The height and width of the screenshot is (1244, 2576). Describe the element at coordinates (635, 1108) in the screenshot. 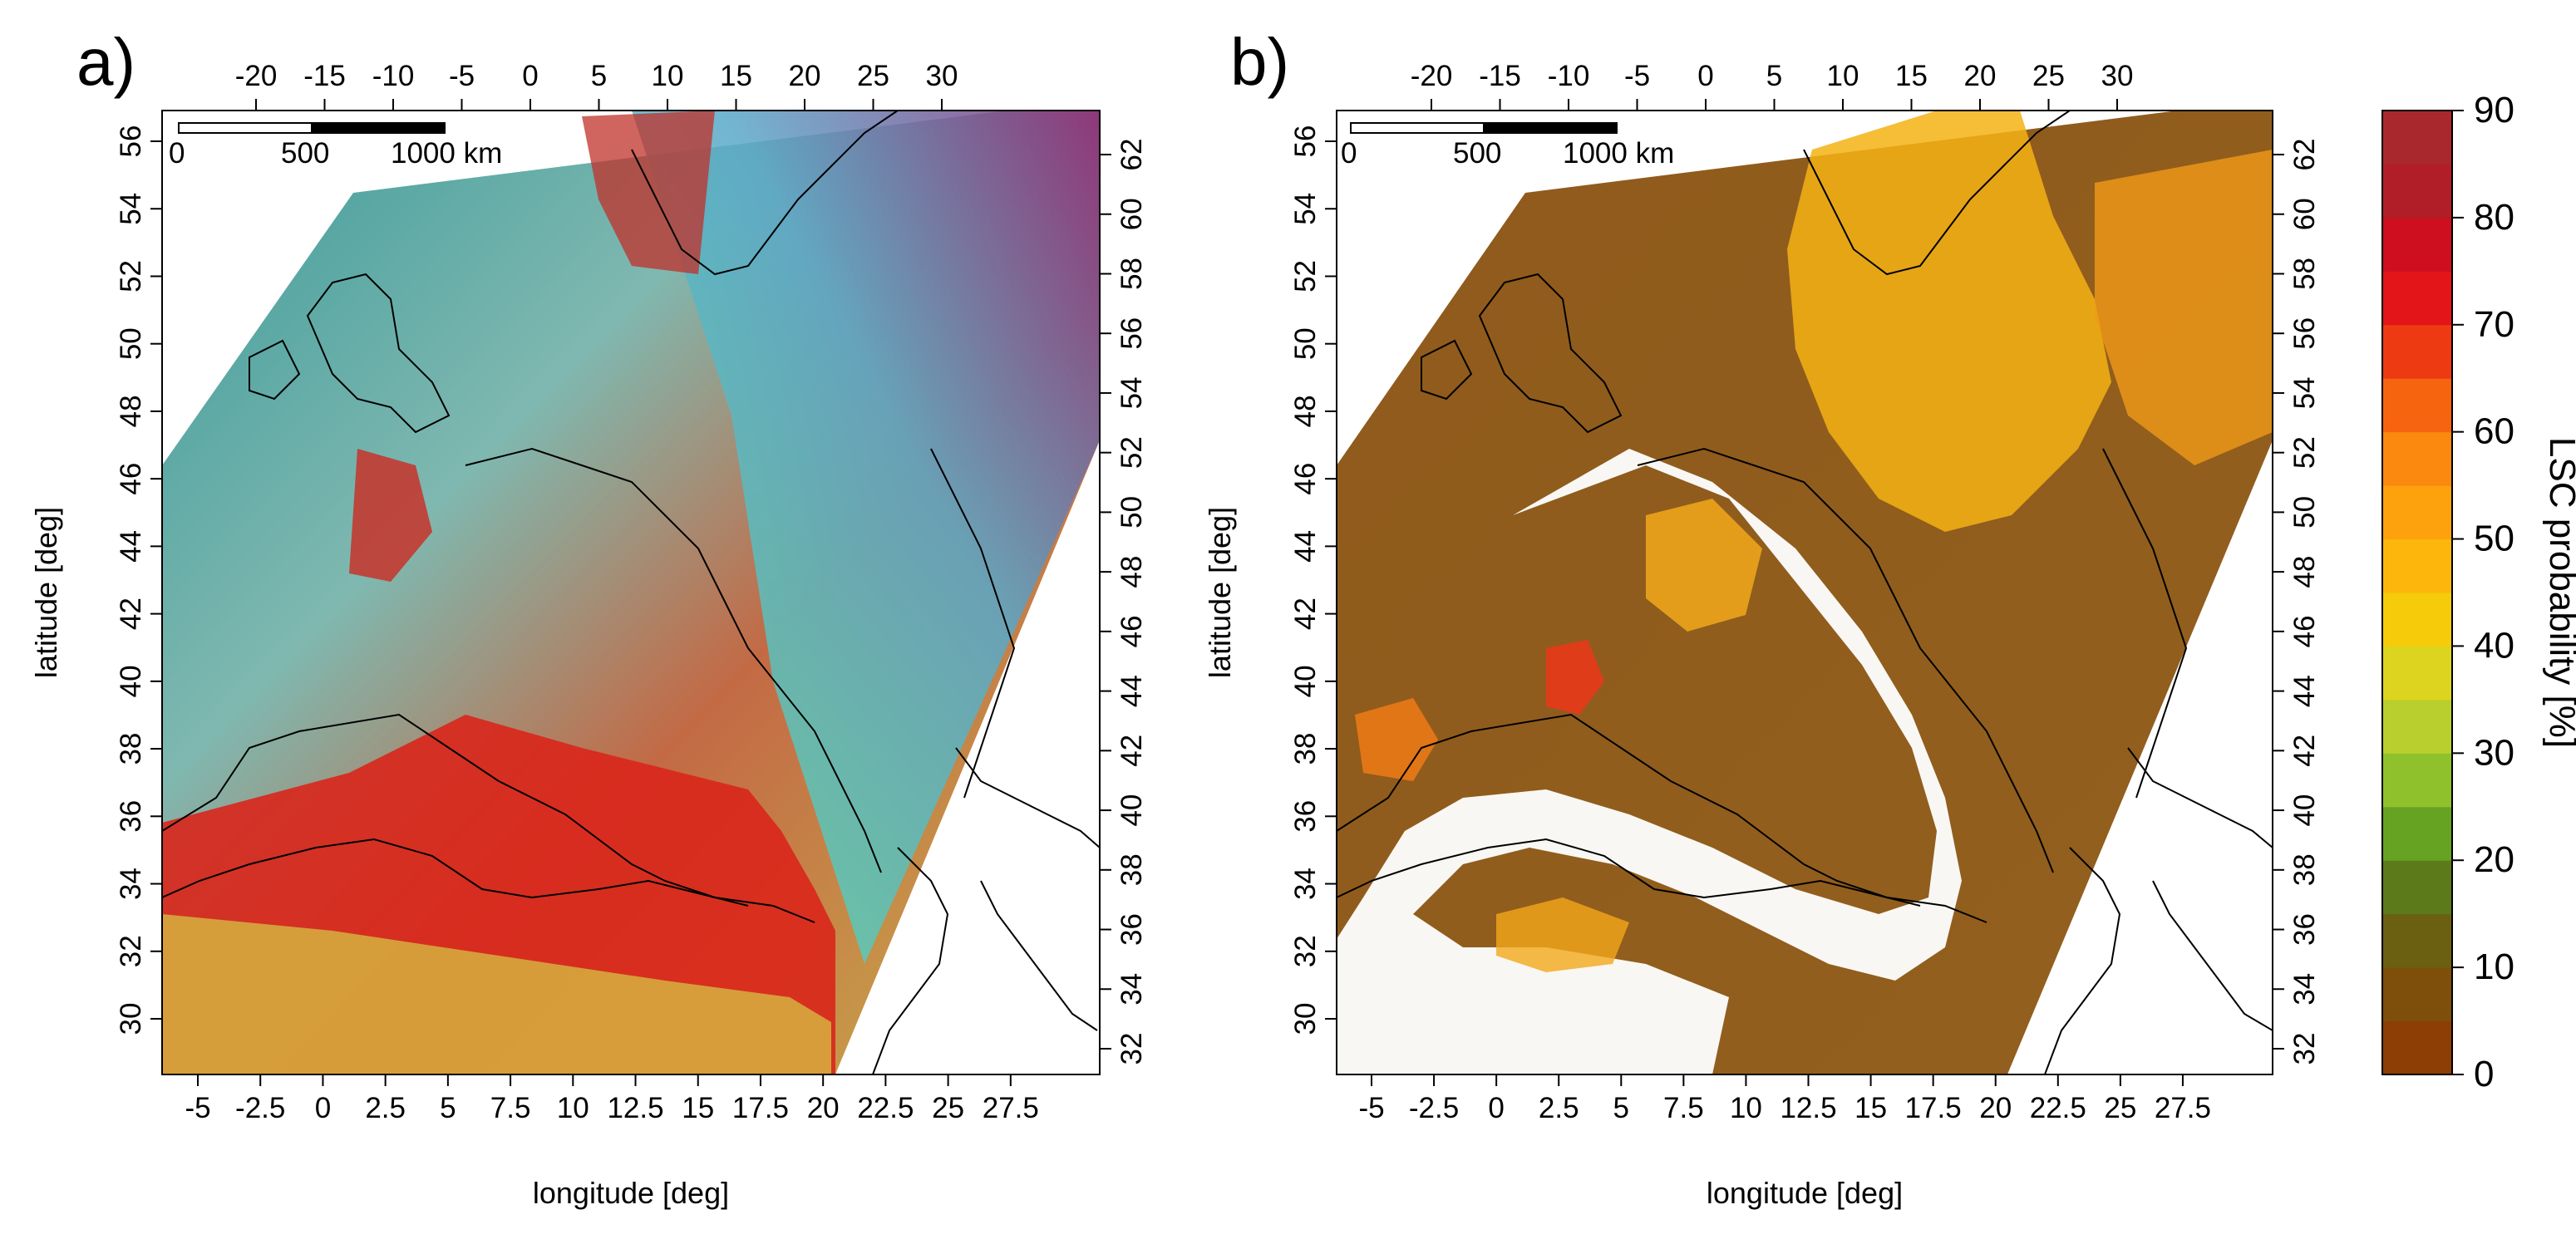

I see `x-tick-label: 12.5` at that location.